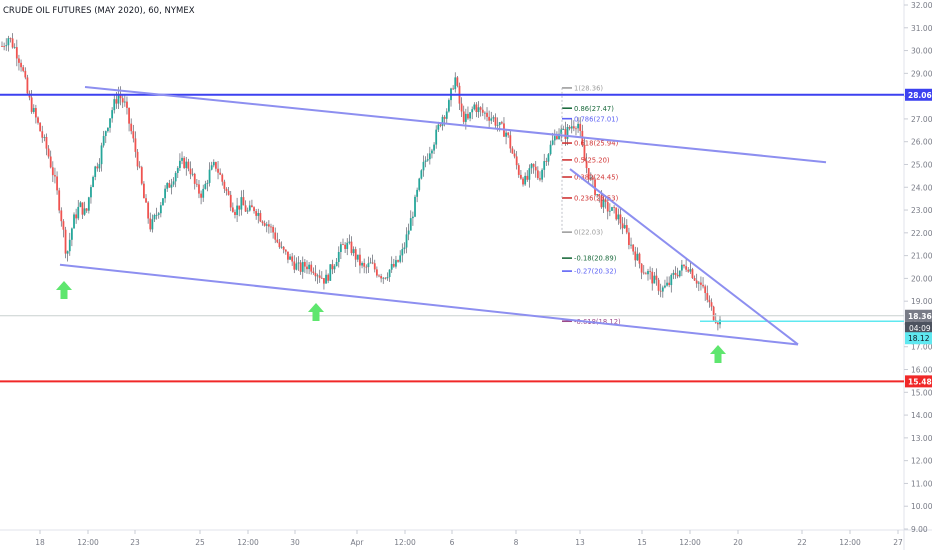 The height and width of the screenshot is (555, 932). What do you see at coordinates (455, 125) in the screenshot?
I see `upper-channel-line` at bounding box center [455, 125].